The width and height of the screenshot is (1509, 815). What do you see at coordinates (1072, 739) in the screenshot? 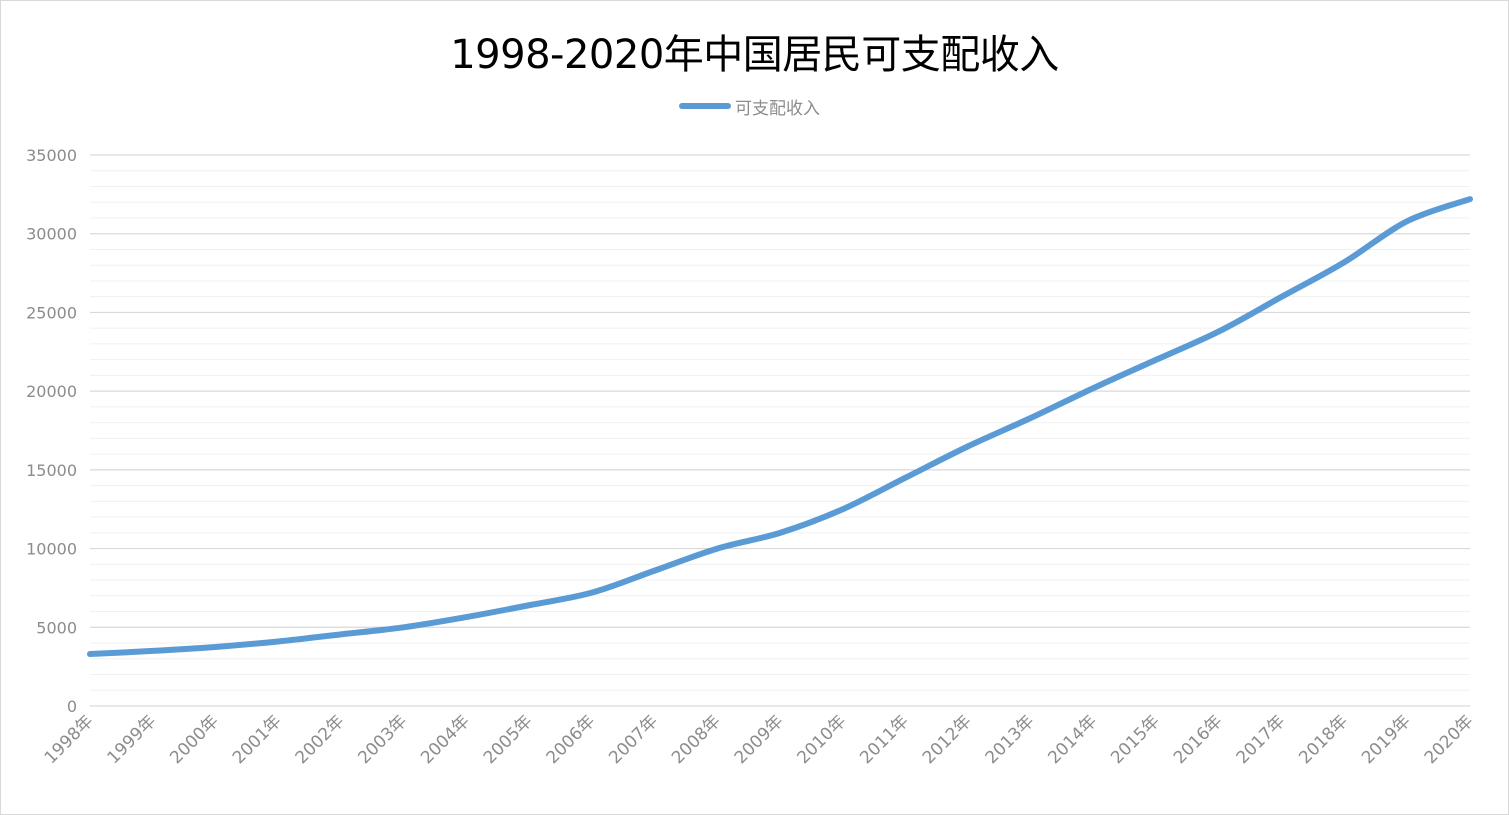
I see `x-tick-label: 2014年` at bounding box center [1072, 739].